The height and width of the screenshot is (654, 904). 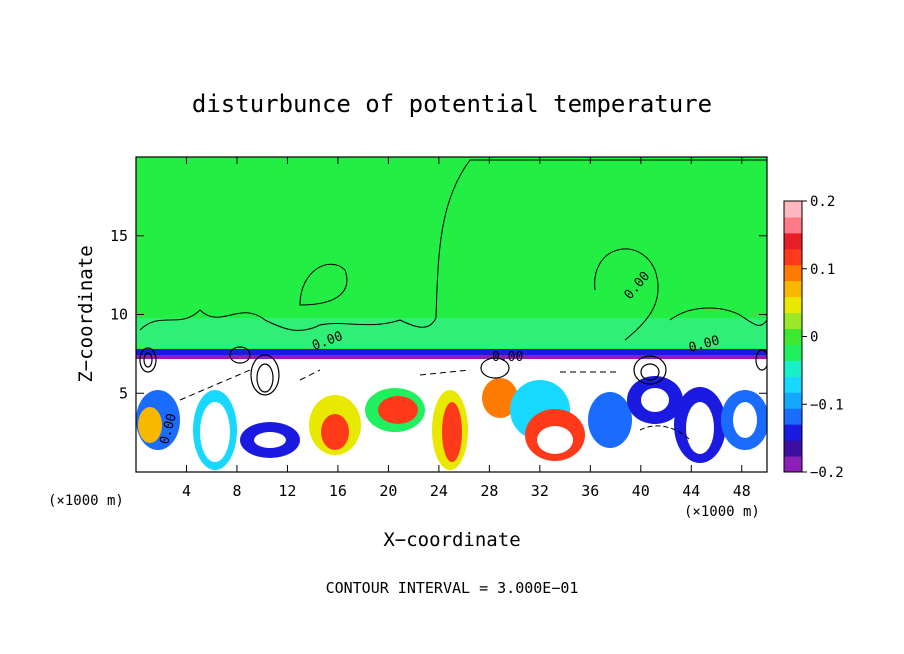 What do you see at coordinates (186, 491) in the screenshot?
I see `x-tick-label: 4` at bounding box center [186, 491].